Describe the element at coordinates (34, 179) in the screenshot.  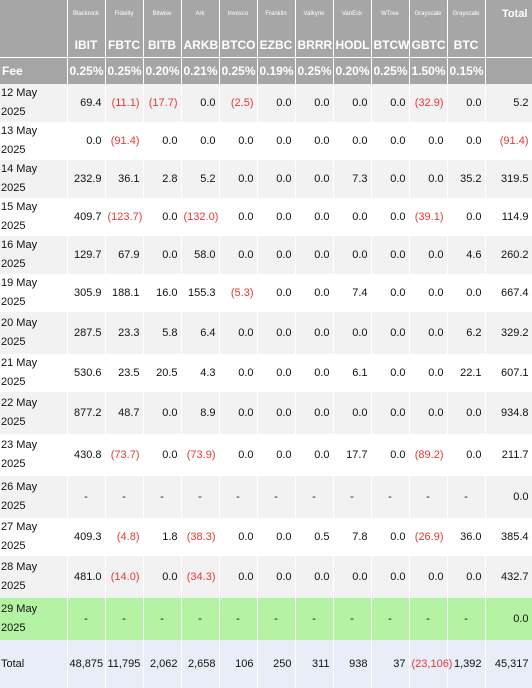
I see `date-cell: 14 May 2025` at that location.